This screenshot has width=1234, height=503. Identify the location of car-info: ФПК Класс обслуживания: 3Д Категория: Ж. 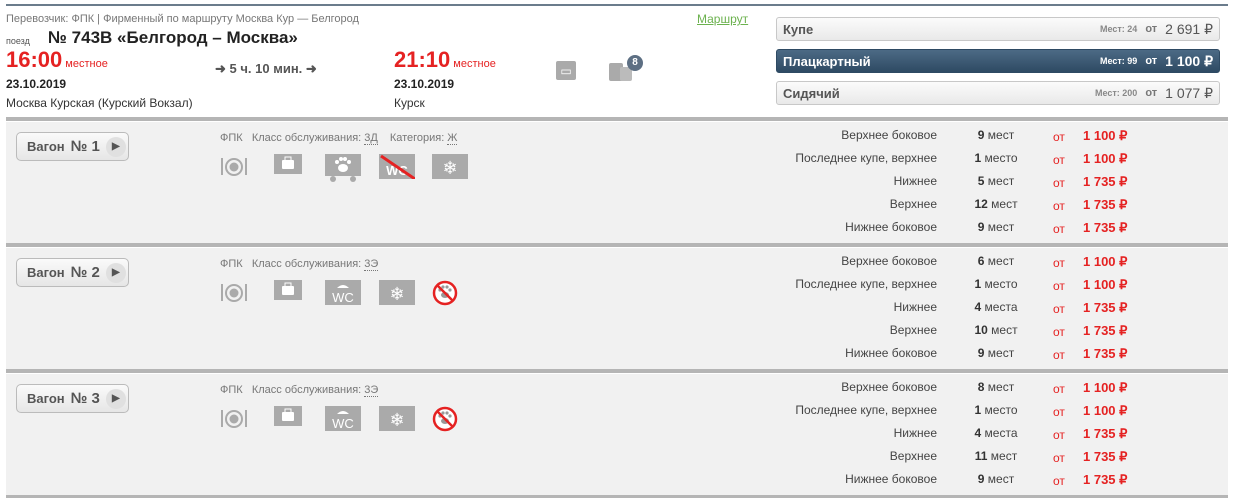
(344, 138).